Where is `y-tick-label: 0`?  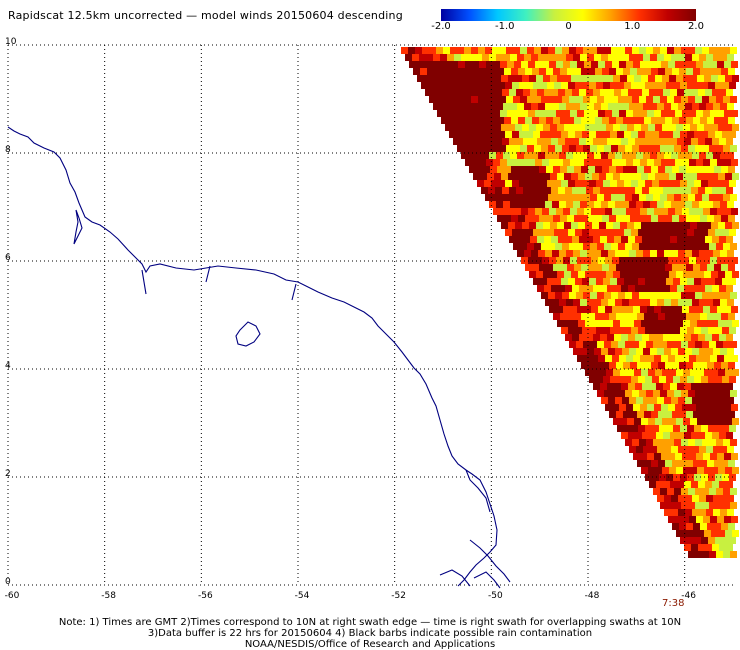
y-tick-label: 0 is located at coordinates (8, 582).